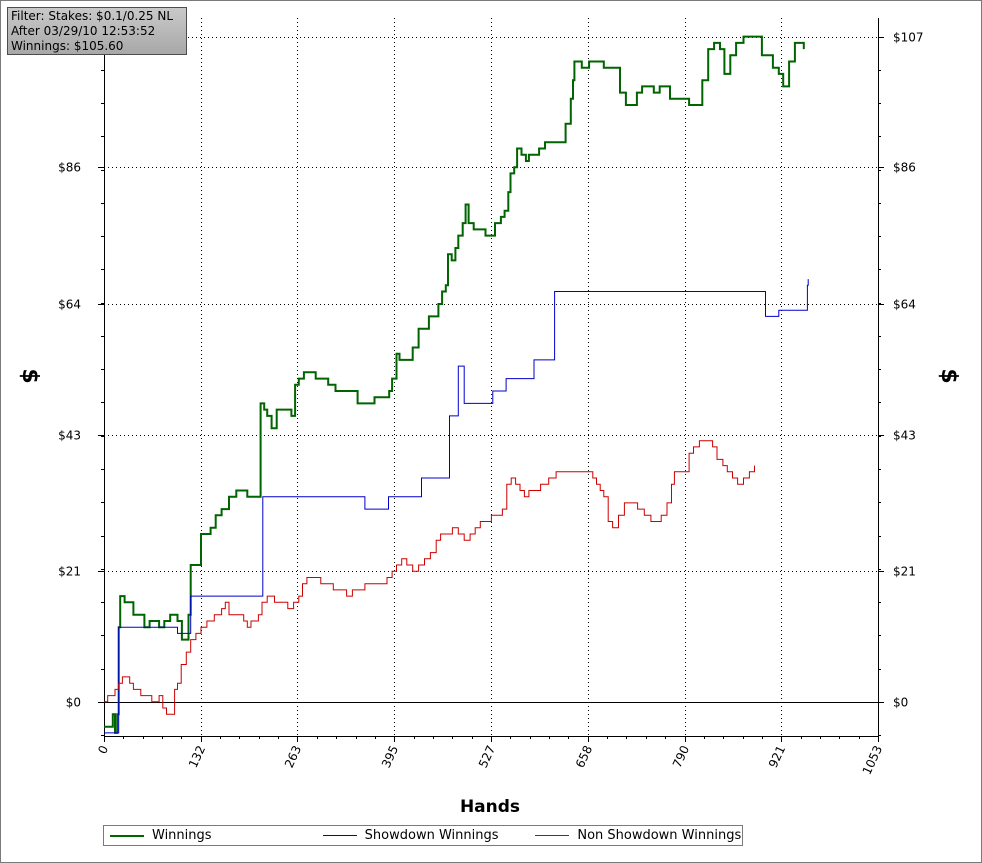 This screenshot has height=863, width=982. I want to click on y-tick-label-left: $0, so click(73, 703).